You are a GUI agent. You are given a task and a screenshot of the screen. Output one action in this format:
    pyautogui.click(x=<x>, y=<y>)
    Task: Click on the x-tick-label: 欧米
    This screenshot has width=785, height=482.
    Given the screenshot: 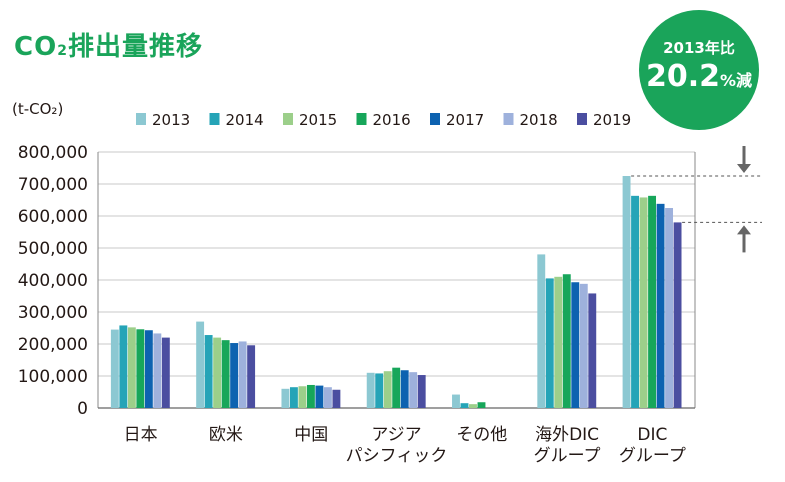 What is the action you would take?
    pyautogui.click(x=226, y=435)
    